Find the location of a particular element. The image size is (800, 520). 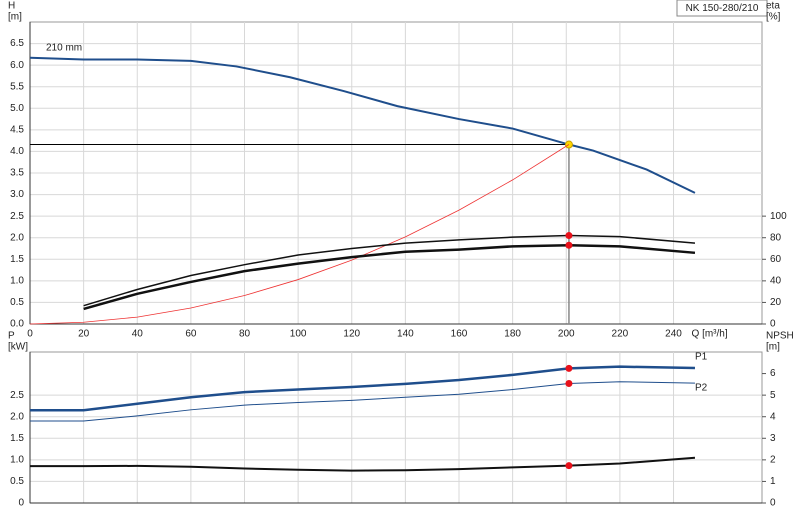

y2-axis-label: eta is located at coordinates (773, 6).